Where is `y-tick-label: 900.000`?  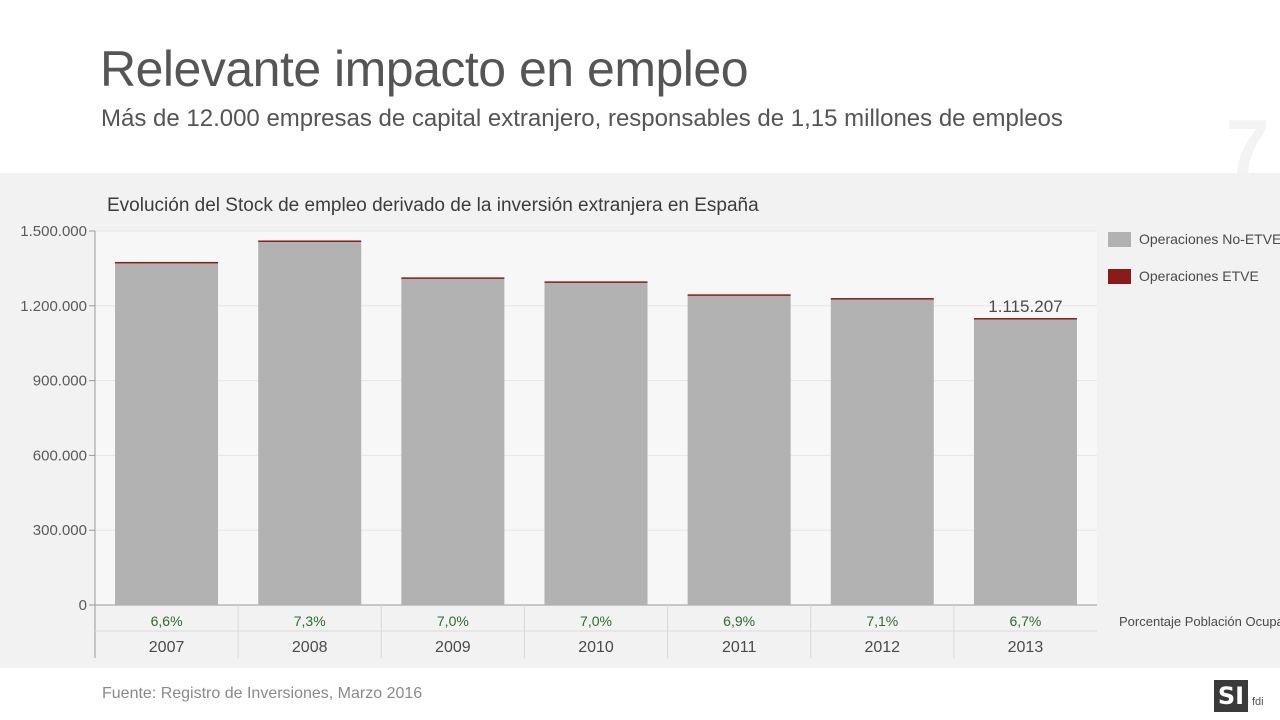 y-tick-label: 900.000 is located at coordinates (60, 381).